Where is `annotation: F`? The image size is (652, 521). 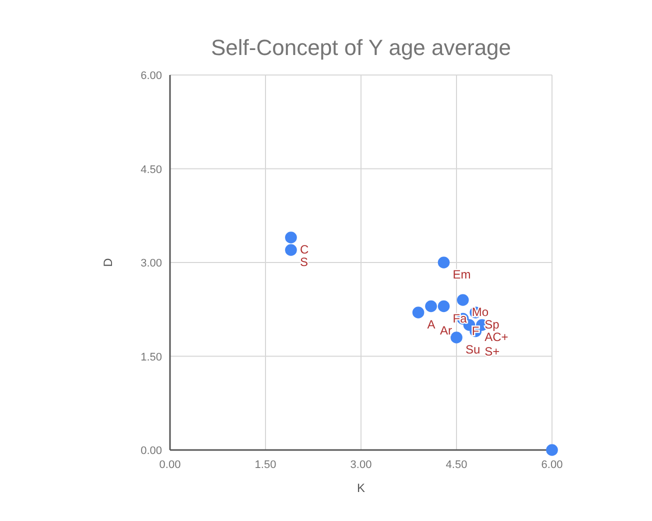 annotation: F is located at coordinates (476, 331).